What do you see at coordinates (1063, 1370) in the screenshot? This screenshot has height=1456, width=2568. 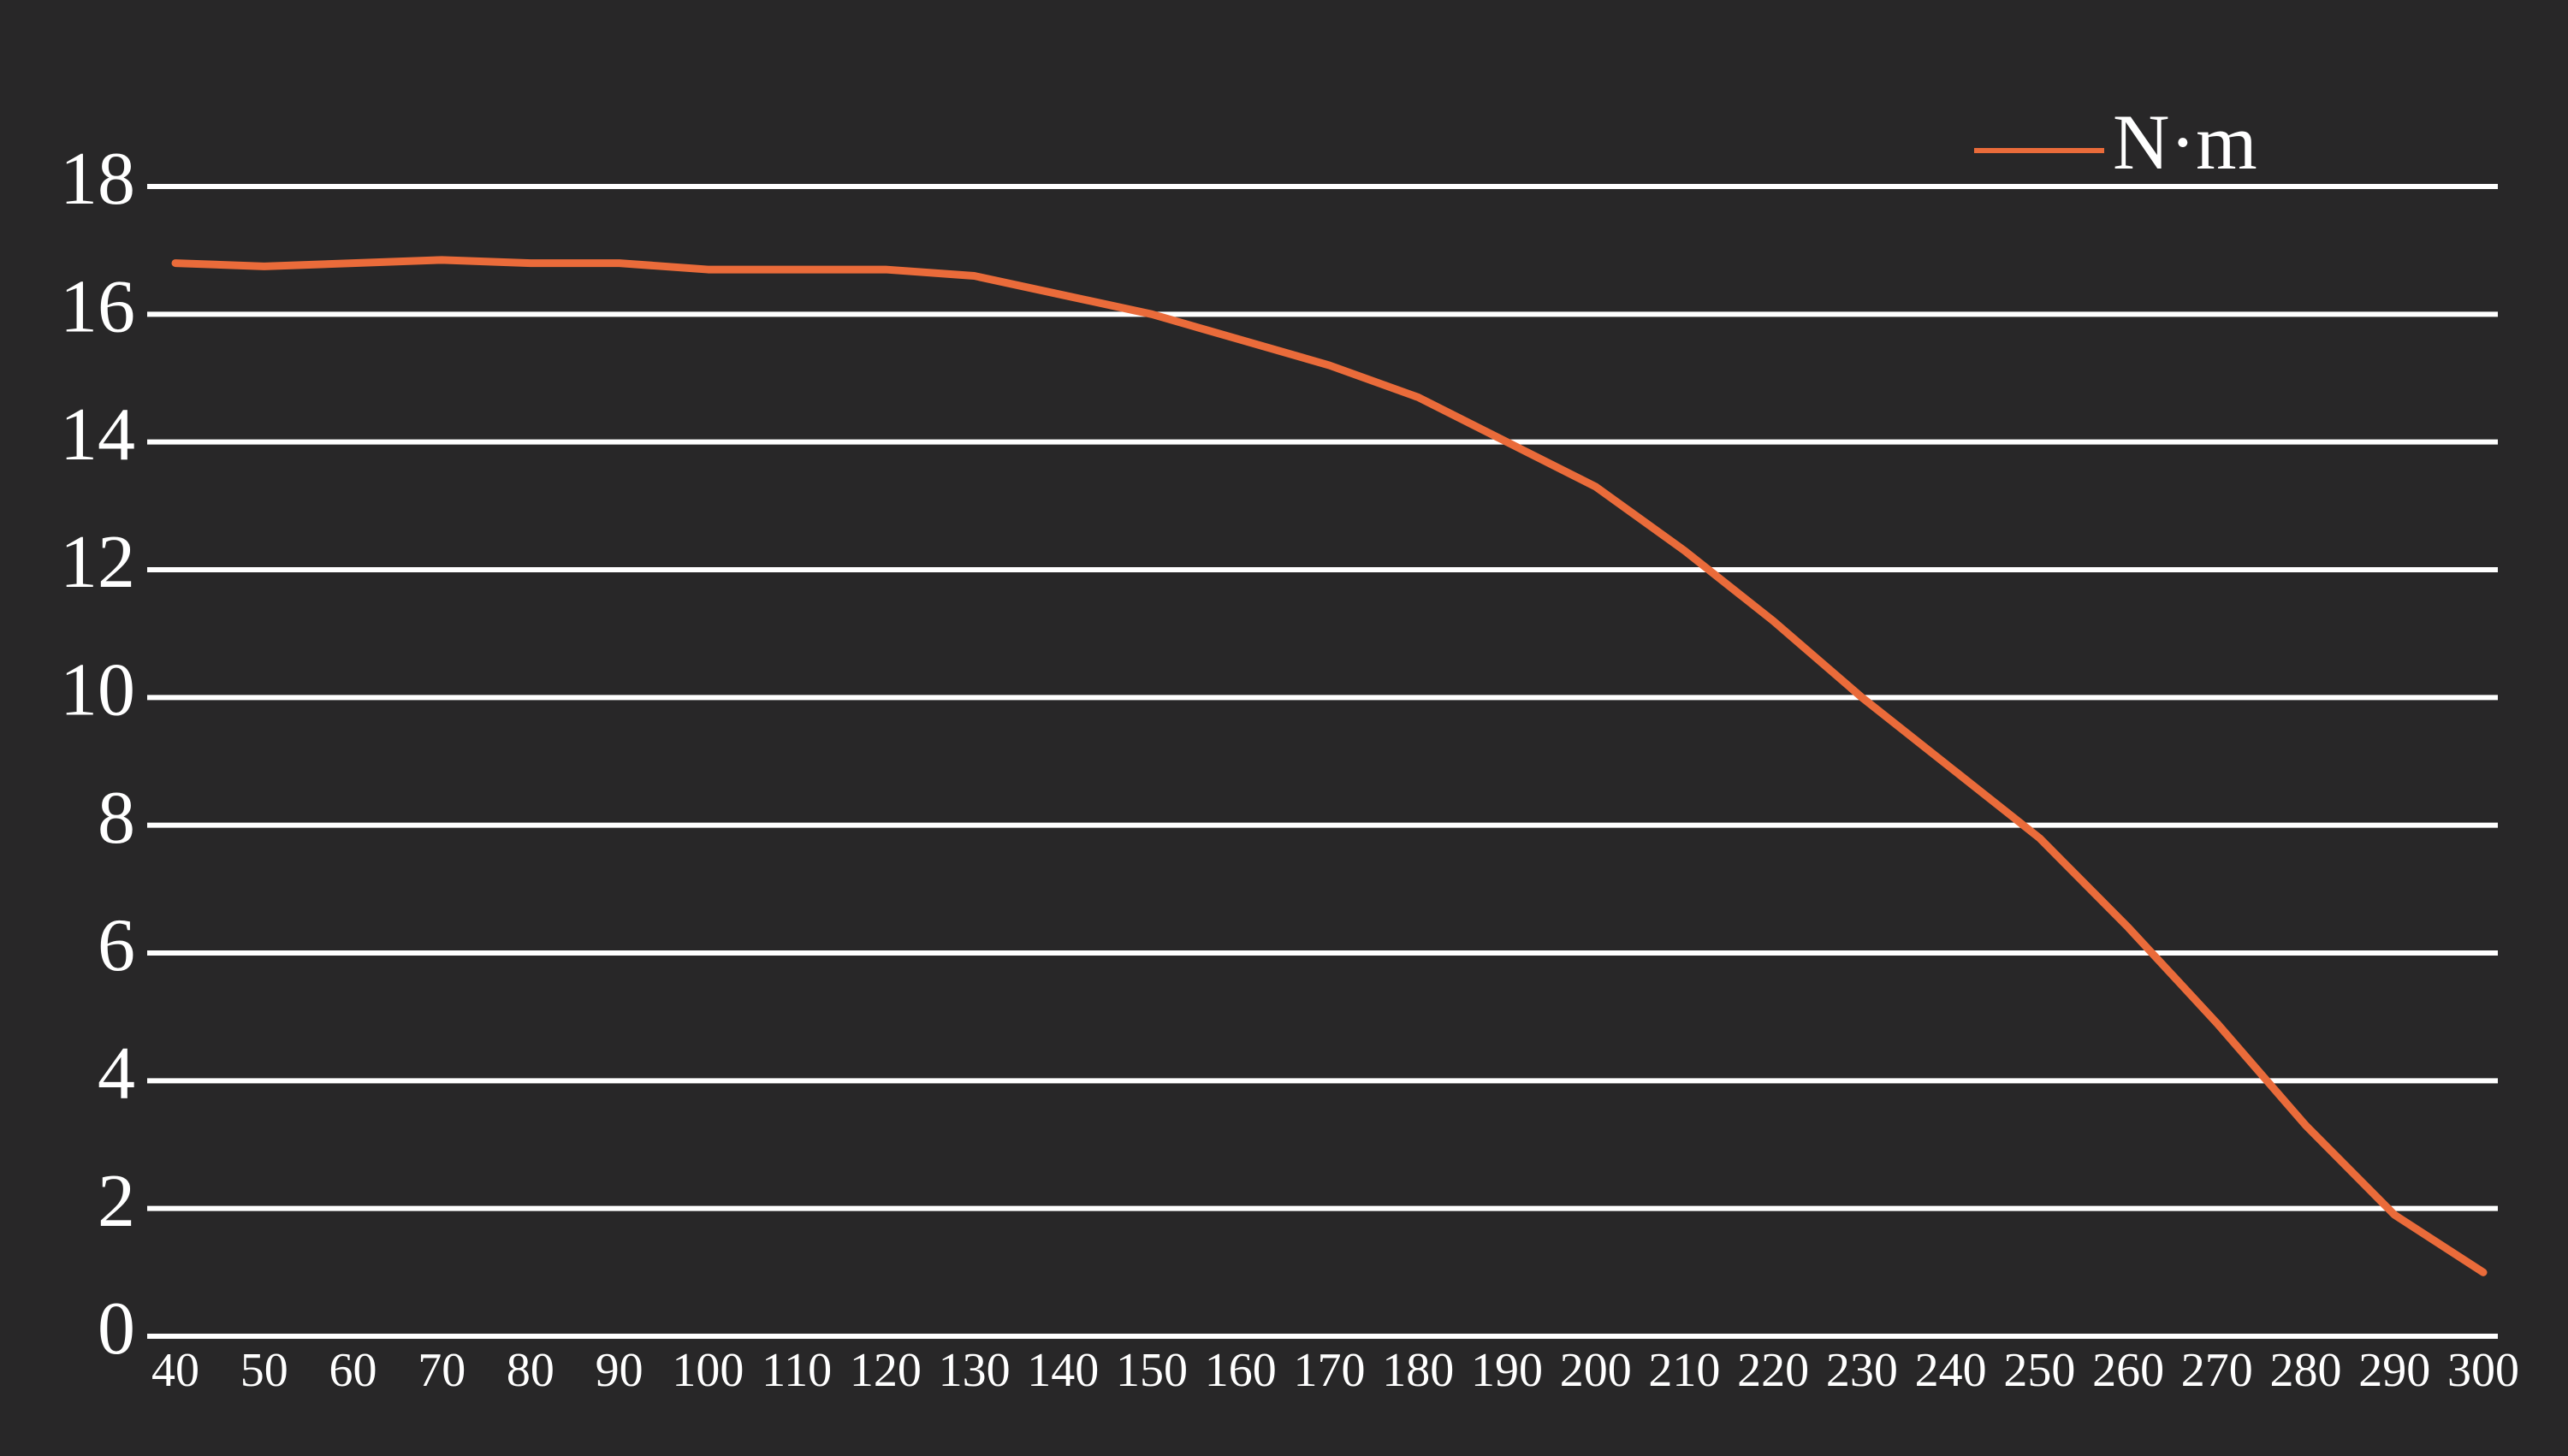 I see `x-tick-label: 140` at bounding box center [1063, 1370].